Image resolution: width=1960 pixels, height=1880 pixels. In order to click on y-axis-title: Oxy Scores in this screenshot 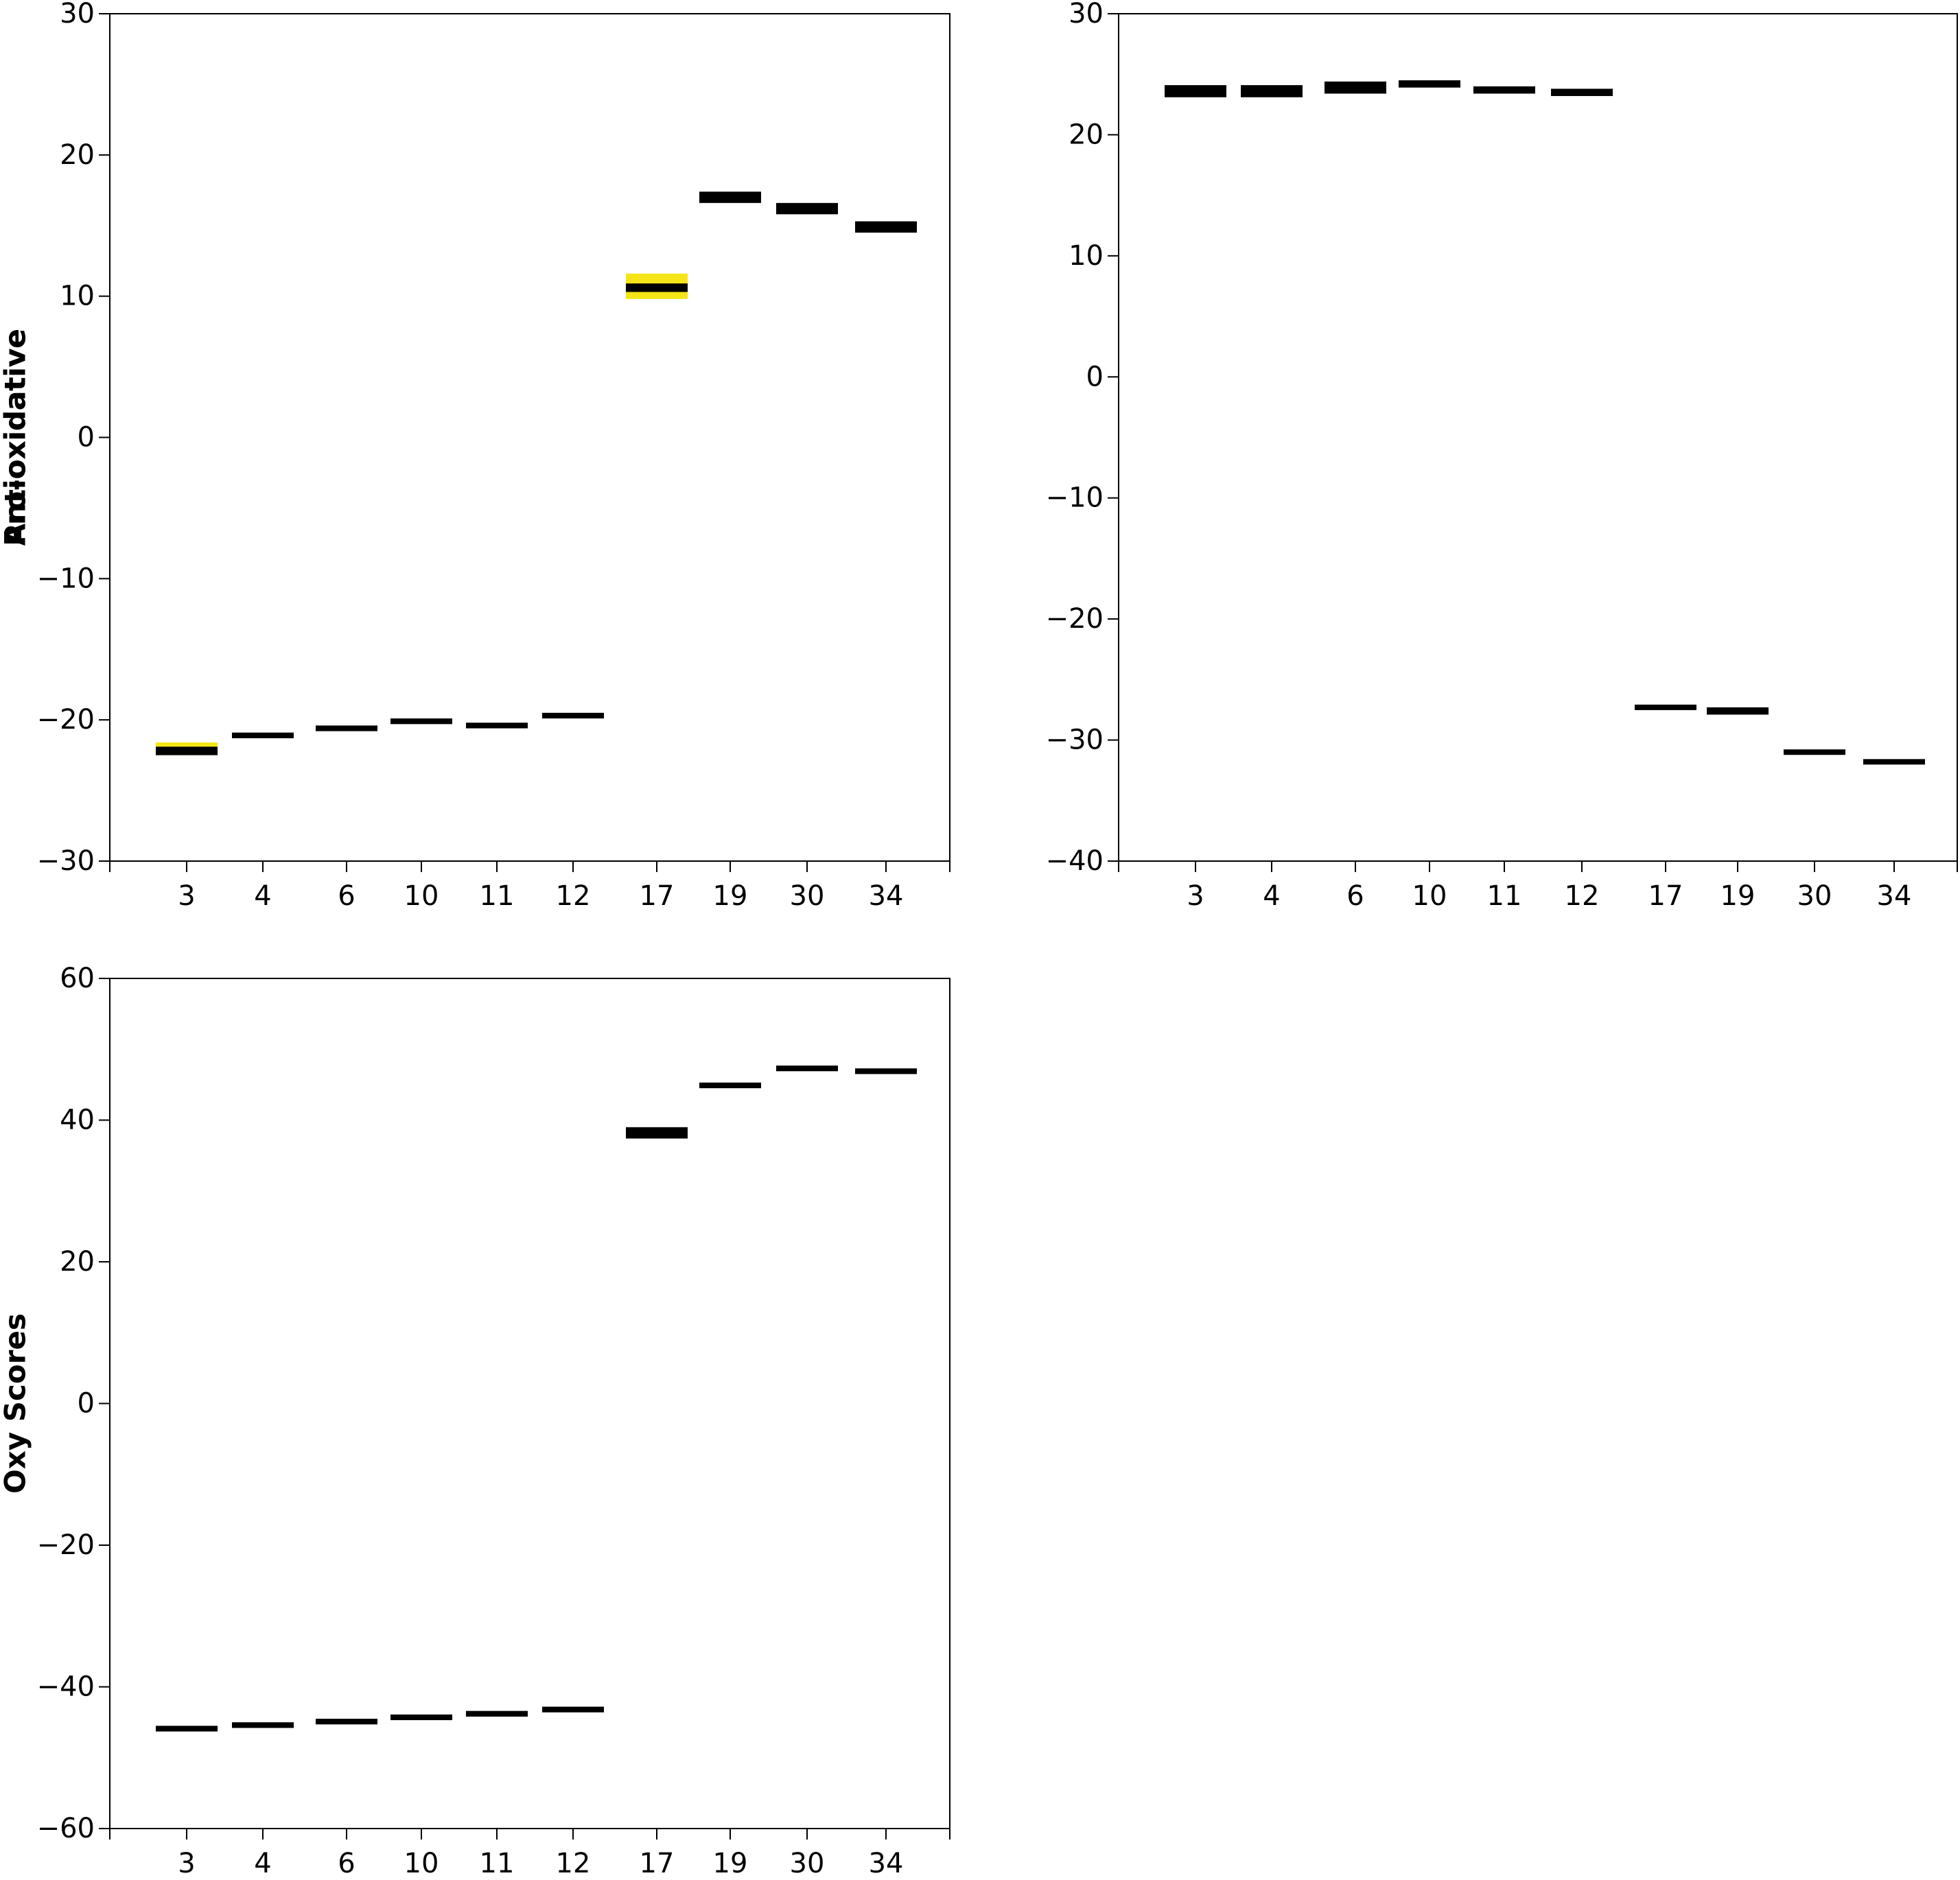, I will do `click(16, 1403)`.